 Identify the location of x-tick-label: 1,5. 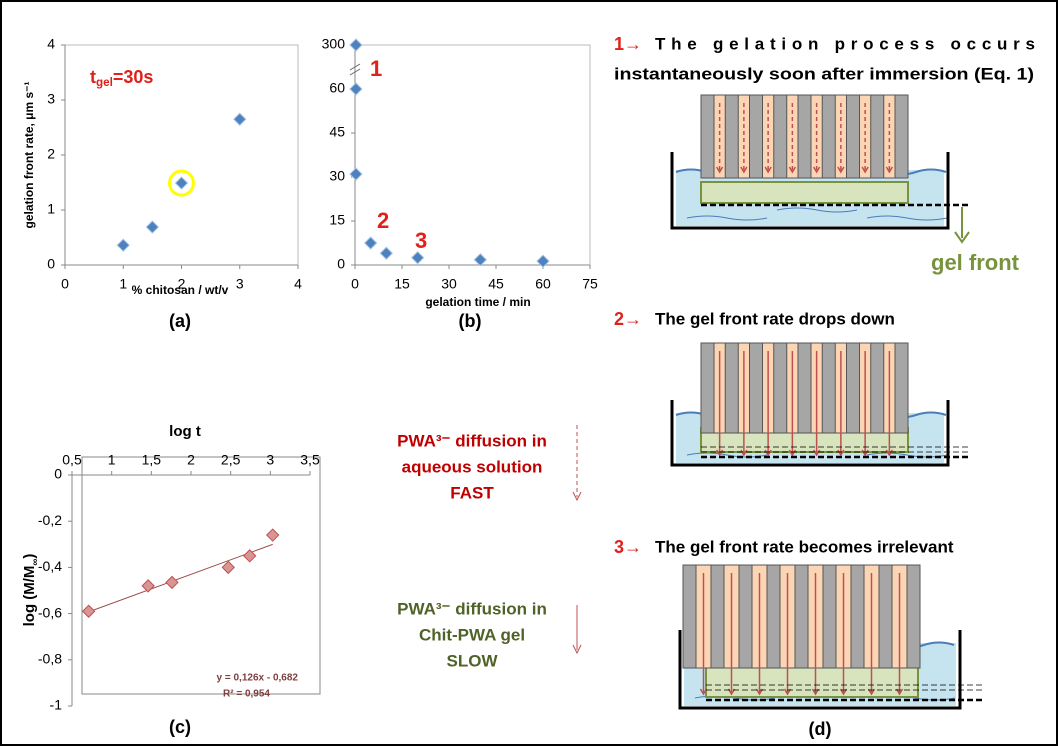
(152, 460).